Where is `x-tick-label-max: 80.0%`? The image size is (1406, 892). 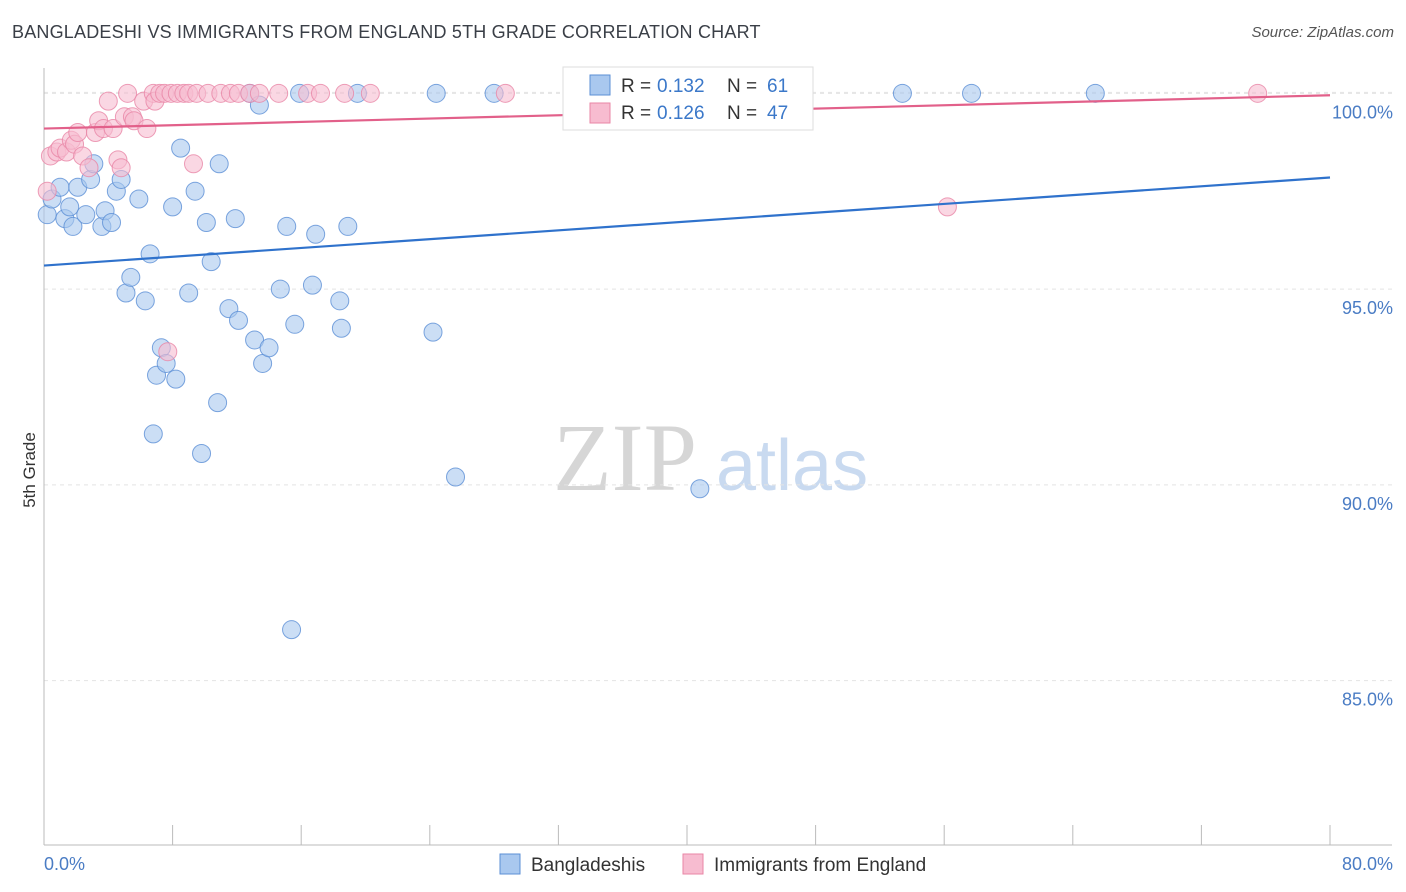
x-tick-label-max: 80.0% is located at coordinates (1367, 864).